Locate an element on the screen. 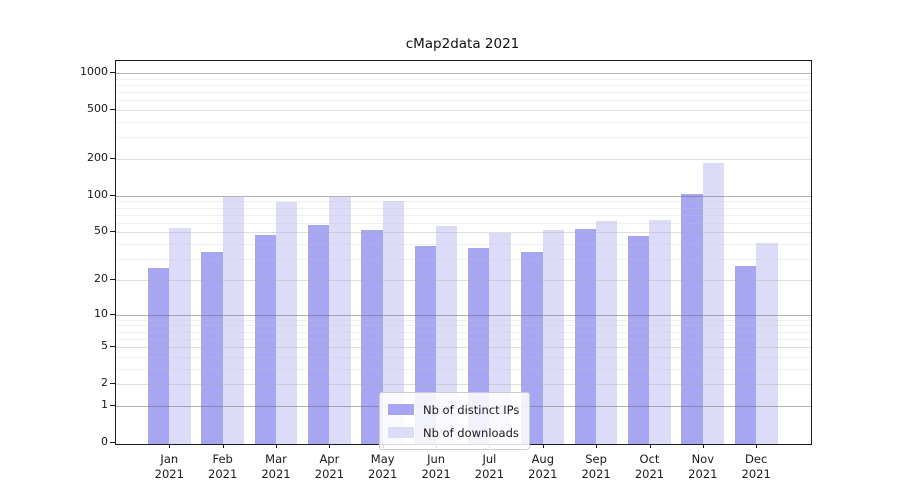 The height and width of the screenshot is (500, 900). legend-item-distinct-ips: Nb of distinct IPs is located at coordinates (453, 409).